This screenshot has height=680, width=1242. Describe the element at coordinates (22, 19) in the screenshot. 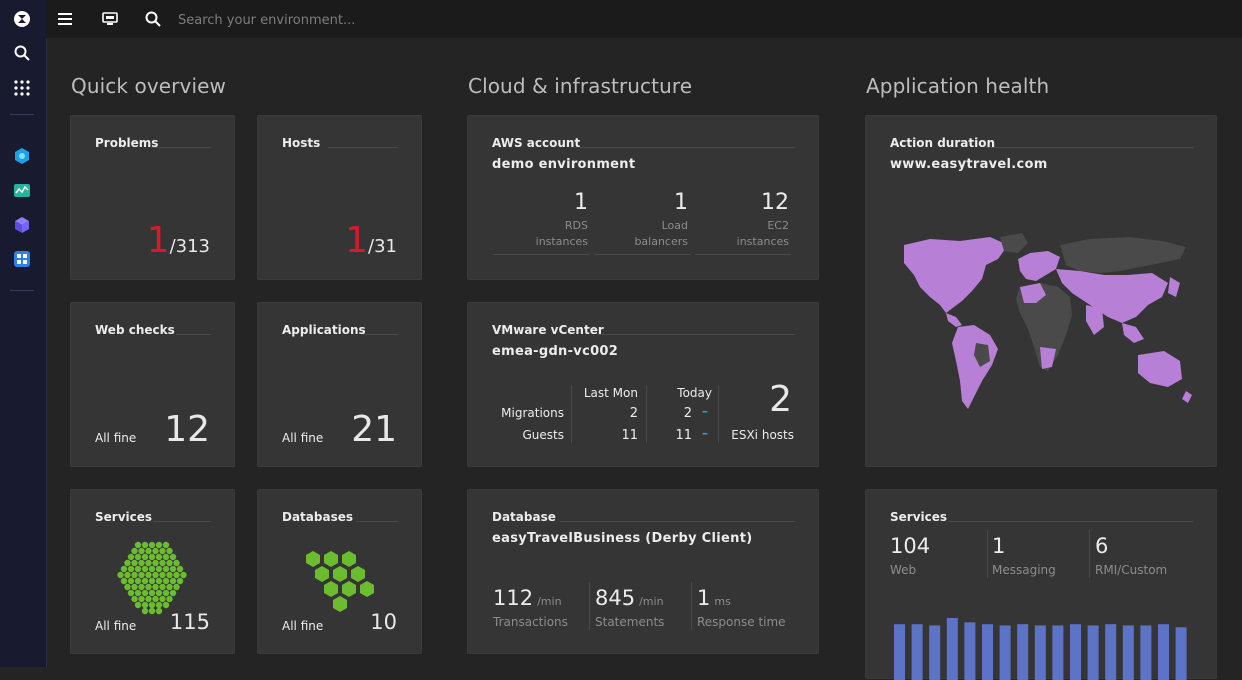

I see `dynatrace-logo-icon` at that location.